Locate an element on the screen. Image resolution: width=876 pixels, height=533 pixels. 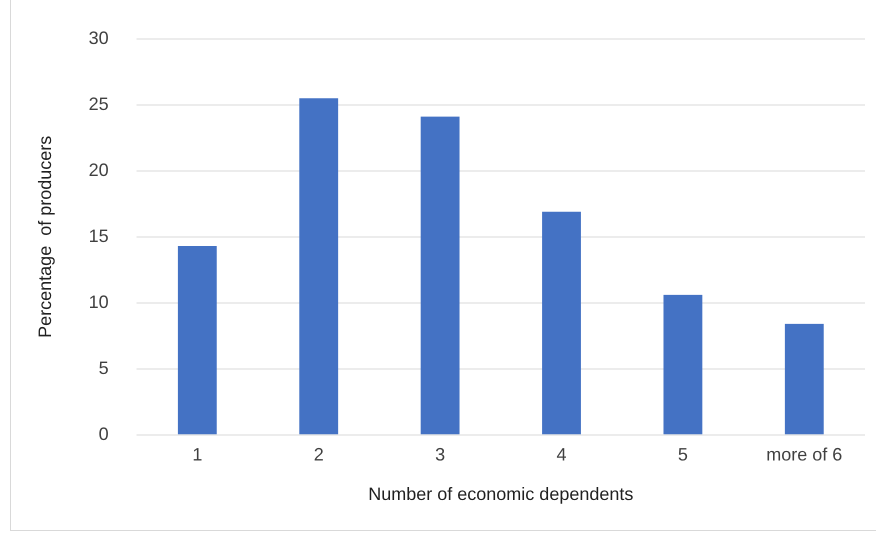
x-tick-label: 5 is located at coordinates (683, 454).